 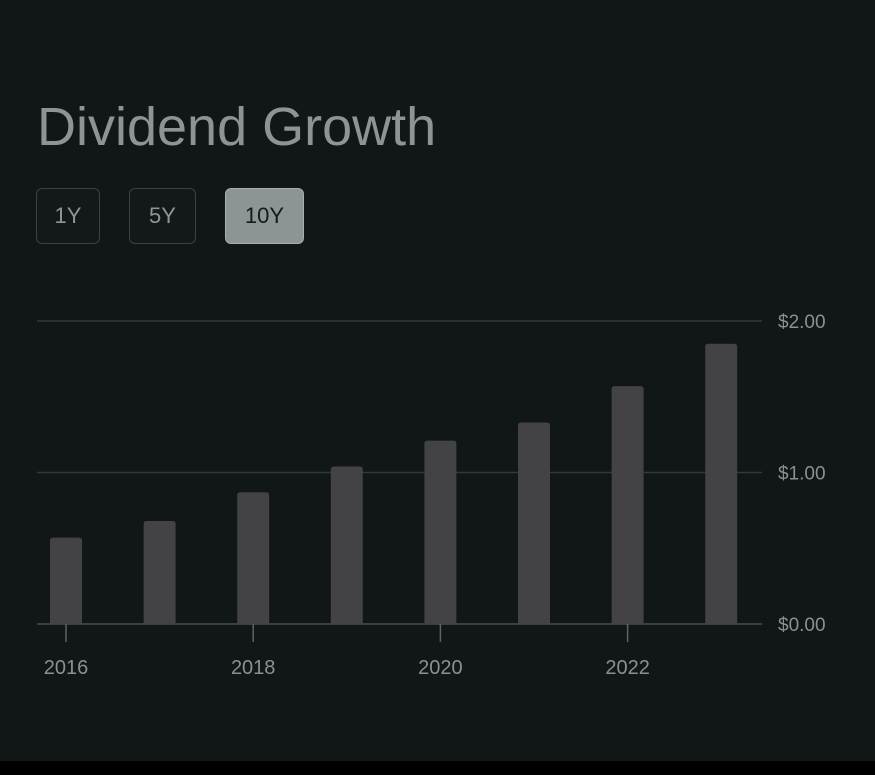 I want to click on bar-2019, so click(x=346, y=545).